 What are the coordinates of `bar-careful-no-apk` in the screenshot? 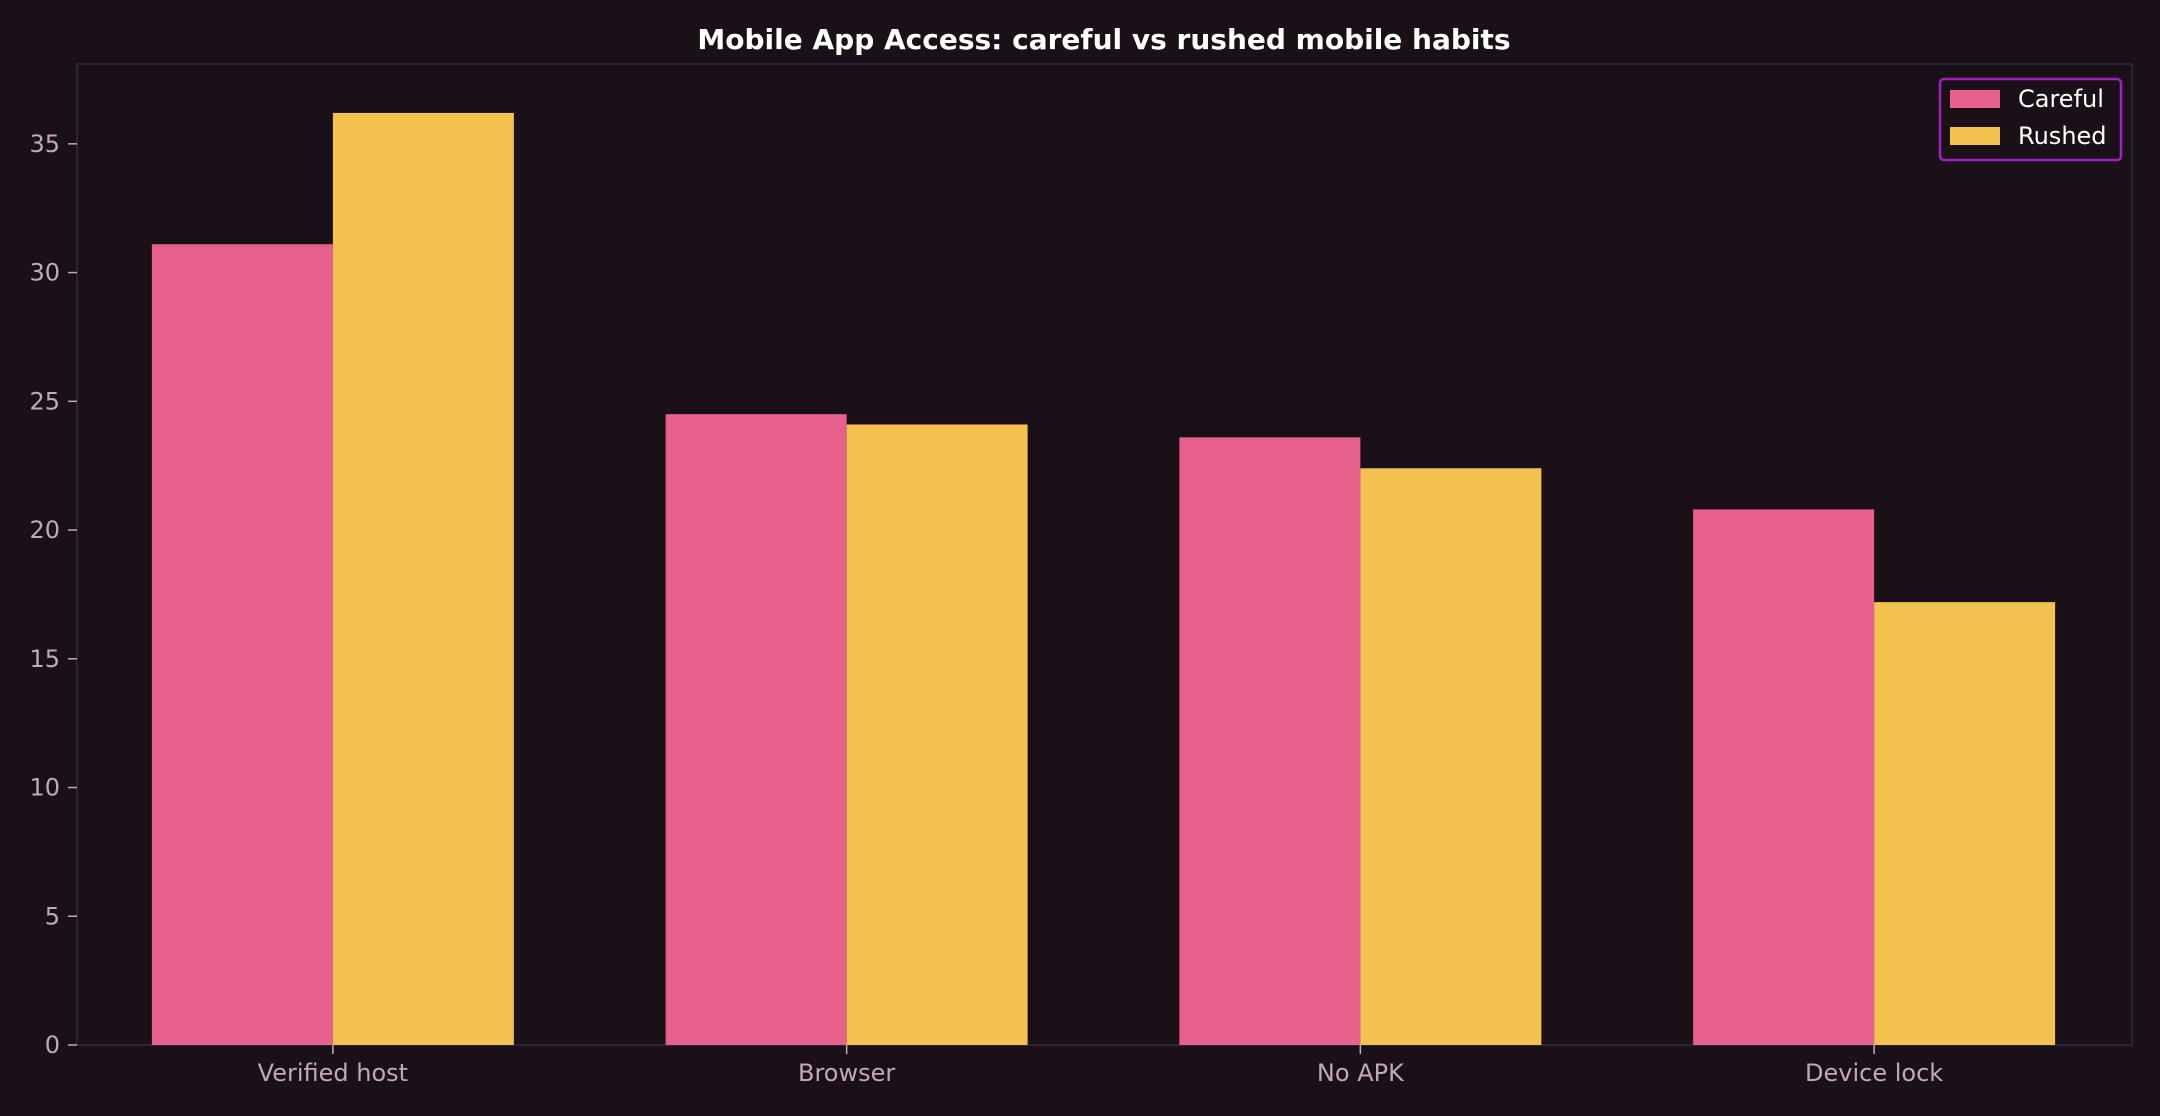 It's located at (1270, 741).